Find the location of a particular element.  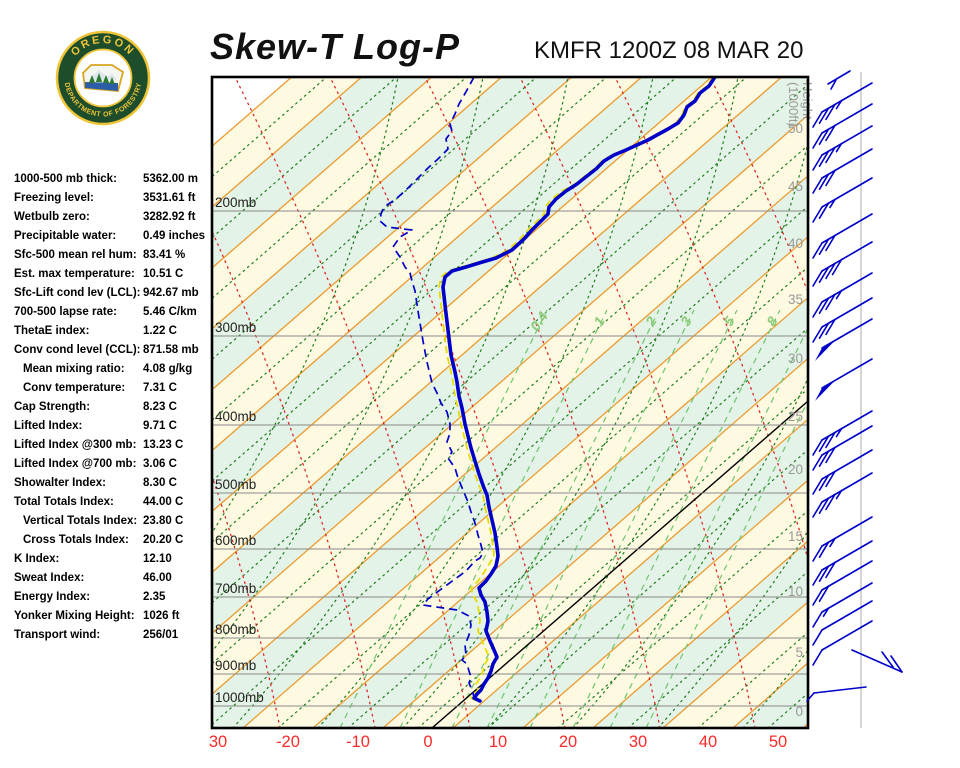

index-label: Total Totals Index: is located at coordinates (64, 502).